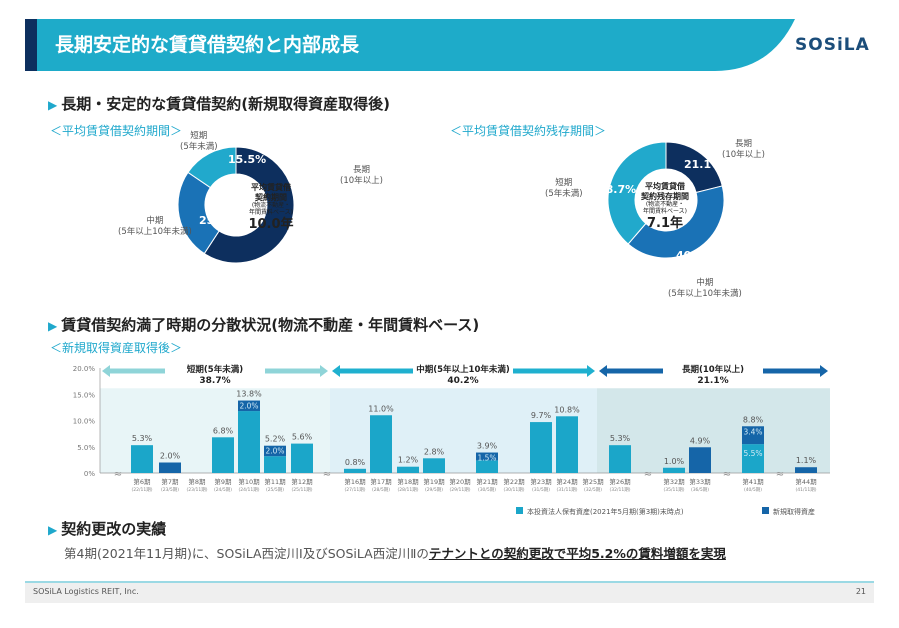  What do you see at coordinates (275, 481) in the screenshot?
I see `x-tick-label: 第11期` at bounding box center [275, 481].